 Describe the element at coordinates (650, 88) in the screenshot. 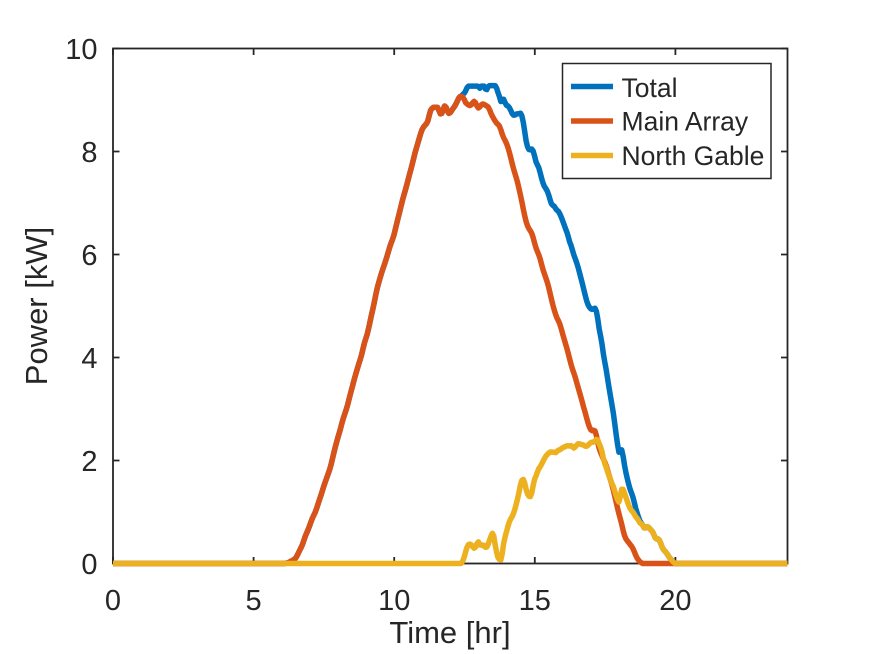

I see `svg-text: Total` at that location.